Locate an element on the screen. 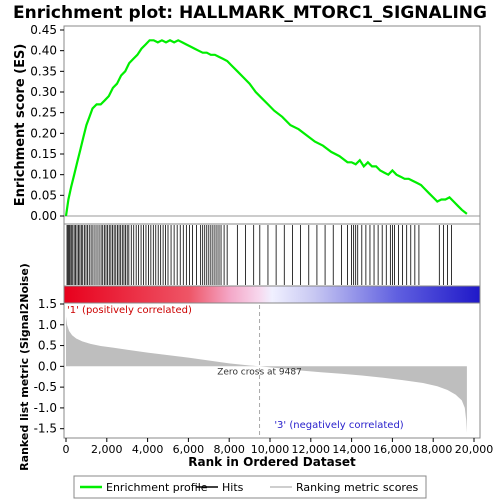  x-tick-label: 12,000 is located at coordinates (311, 449).